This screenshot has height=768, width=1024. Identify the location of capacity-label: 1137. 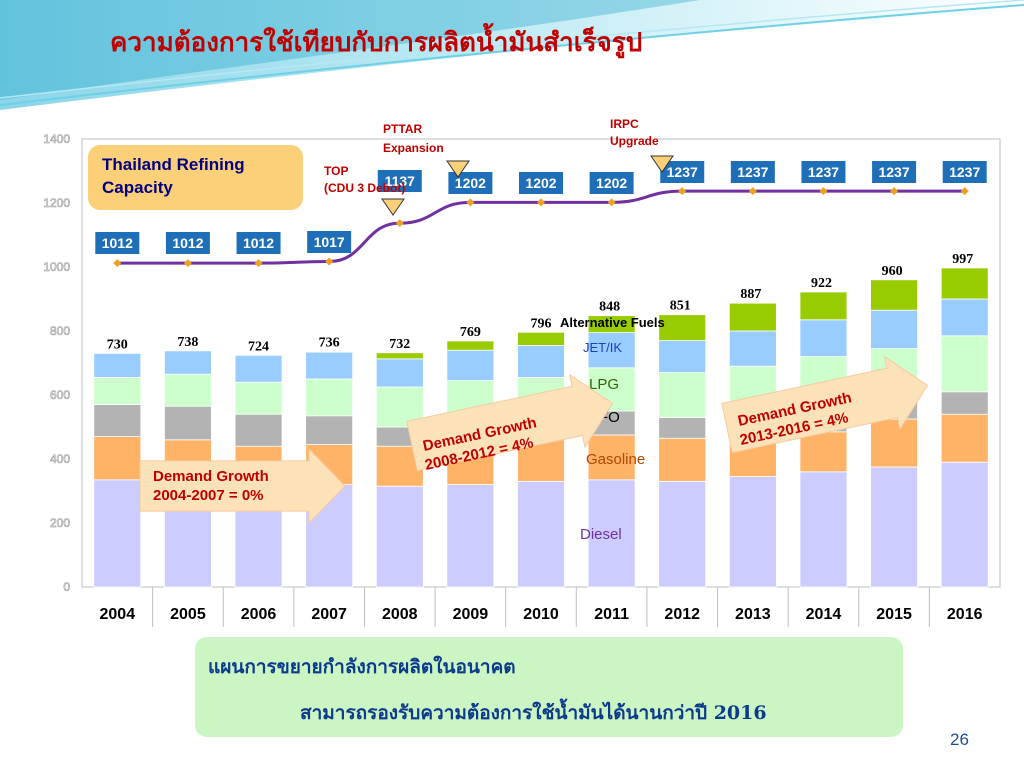
(400, 181).